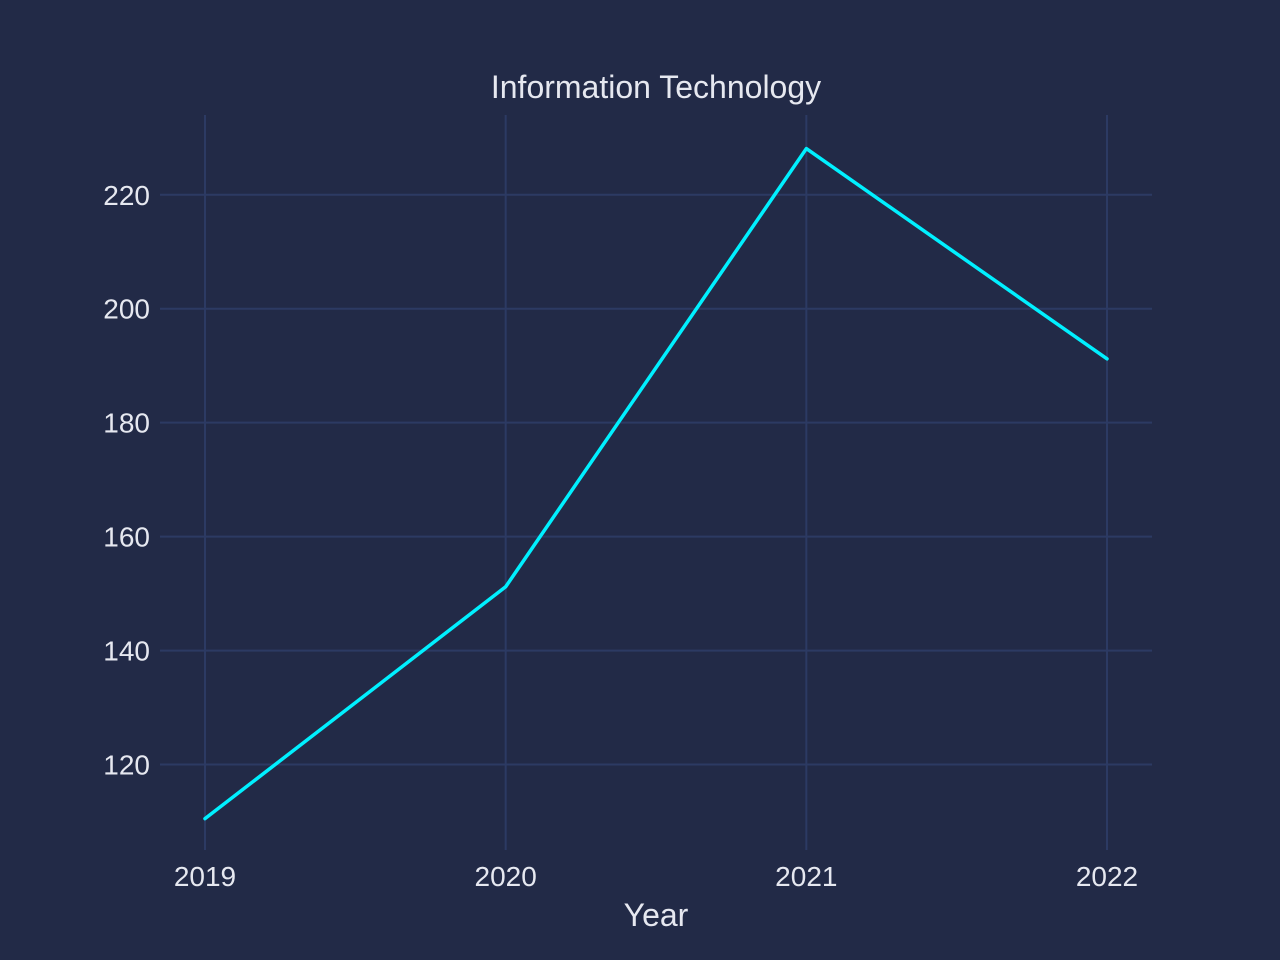  Describe the element at coordinates (506, 876) in the screenshot. I see `x-tick-label: 2020` at that location.